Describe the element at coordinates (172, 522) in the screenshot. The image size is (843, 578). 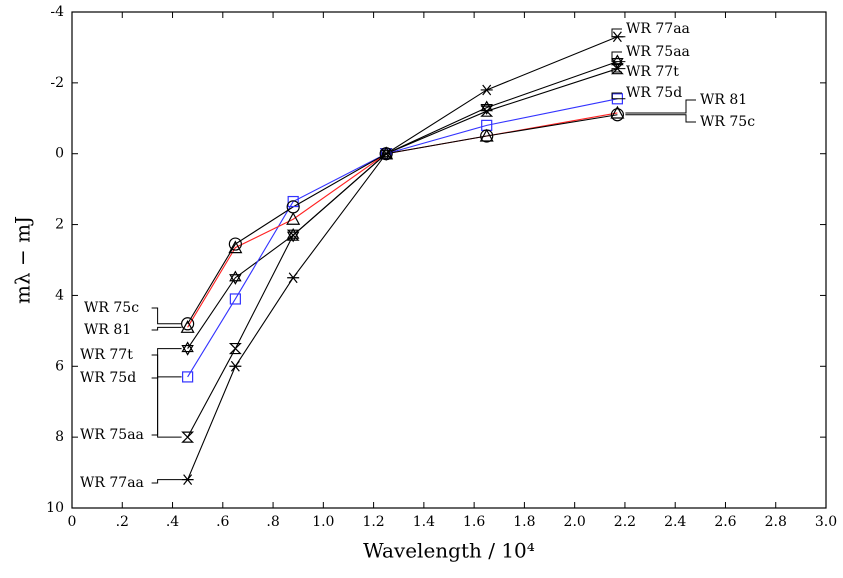
I see `x-tick-label: .4` at that location.